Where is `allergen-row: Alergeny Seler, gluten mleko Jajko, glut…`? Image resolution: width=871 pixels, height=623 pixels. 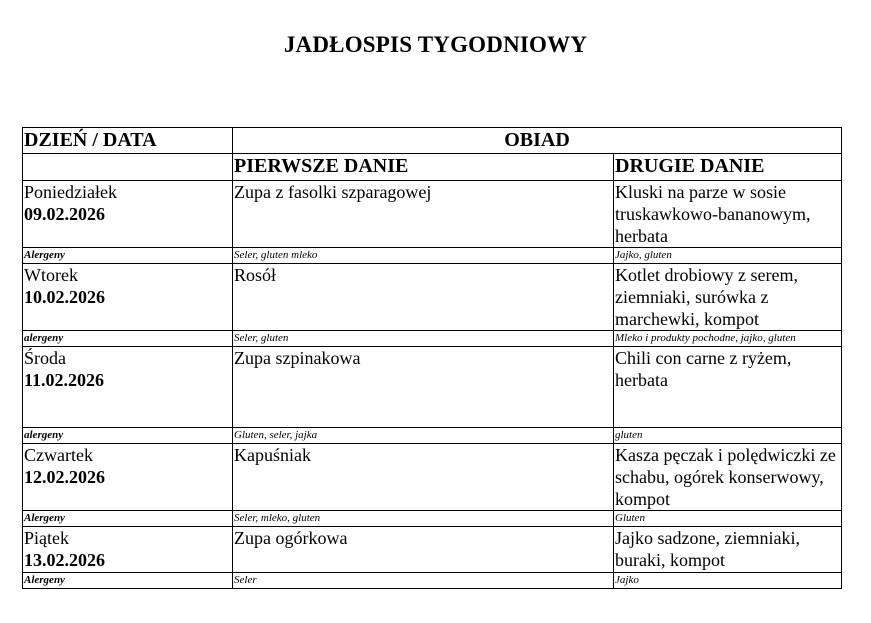 allergen-row: Alergeny Seler, gluten mleko Jajko, glut… is located at coordinates (432, 255).